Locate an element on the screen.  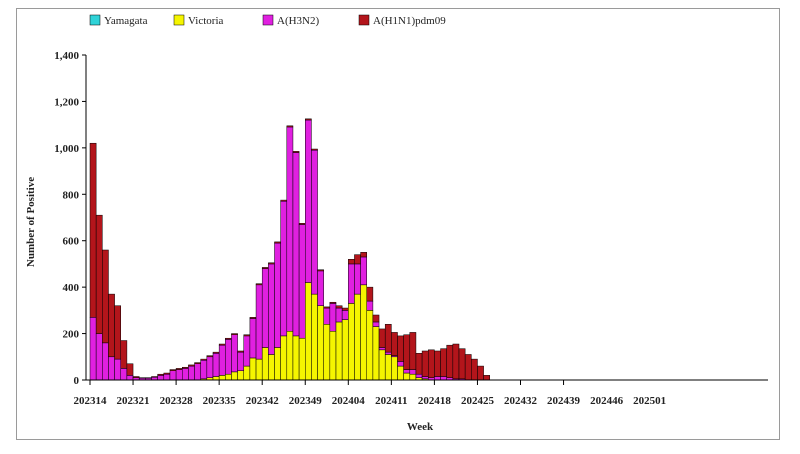
x-tick-label: 202418 is located at coordinates (435, 401).